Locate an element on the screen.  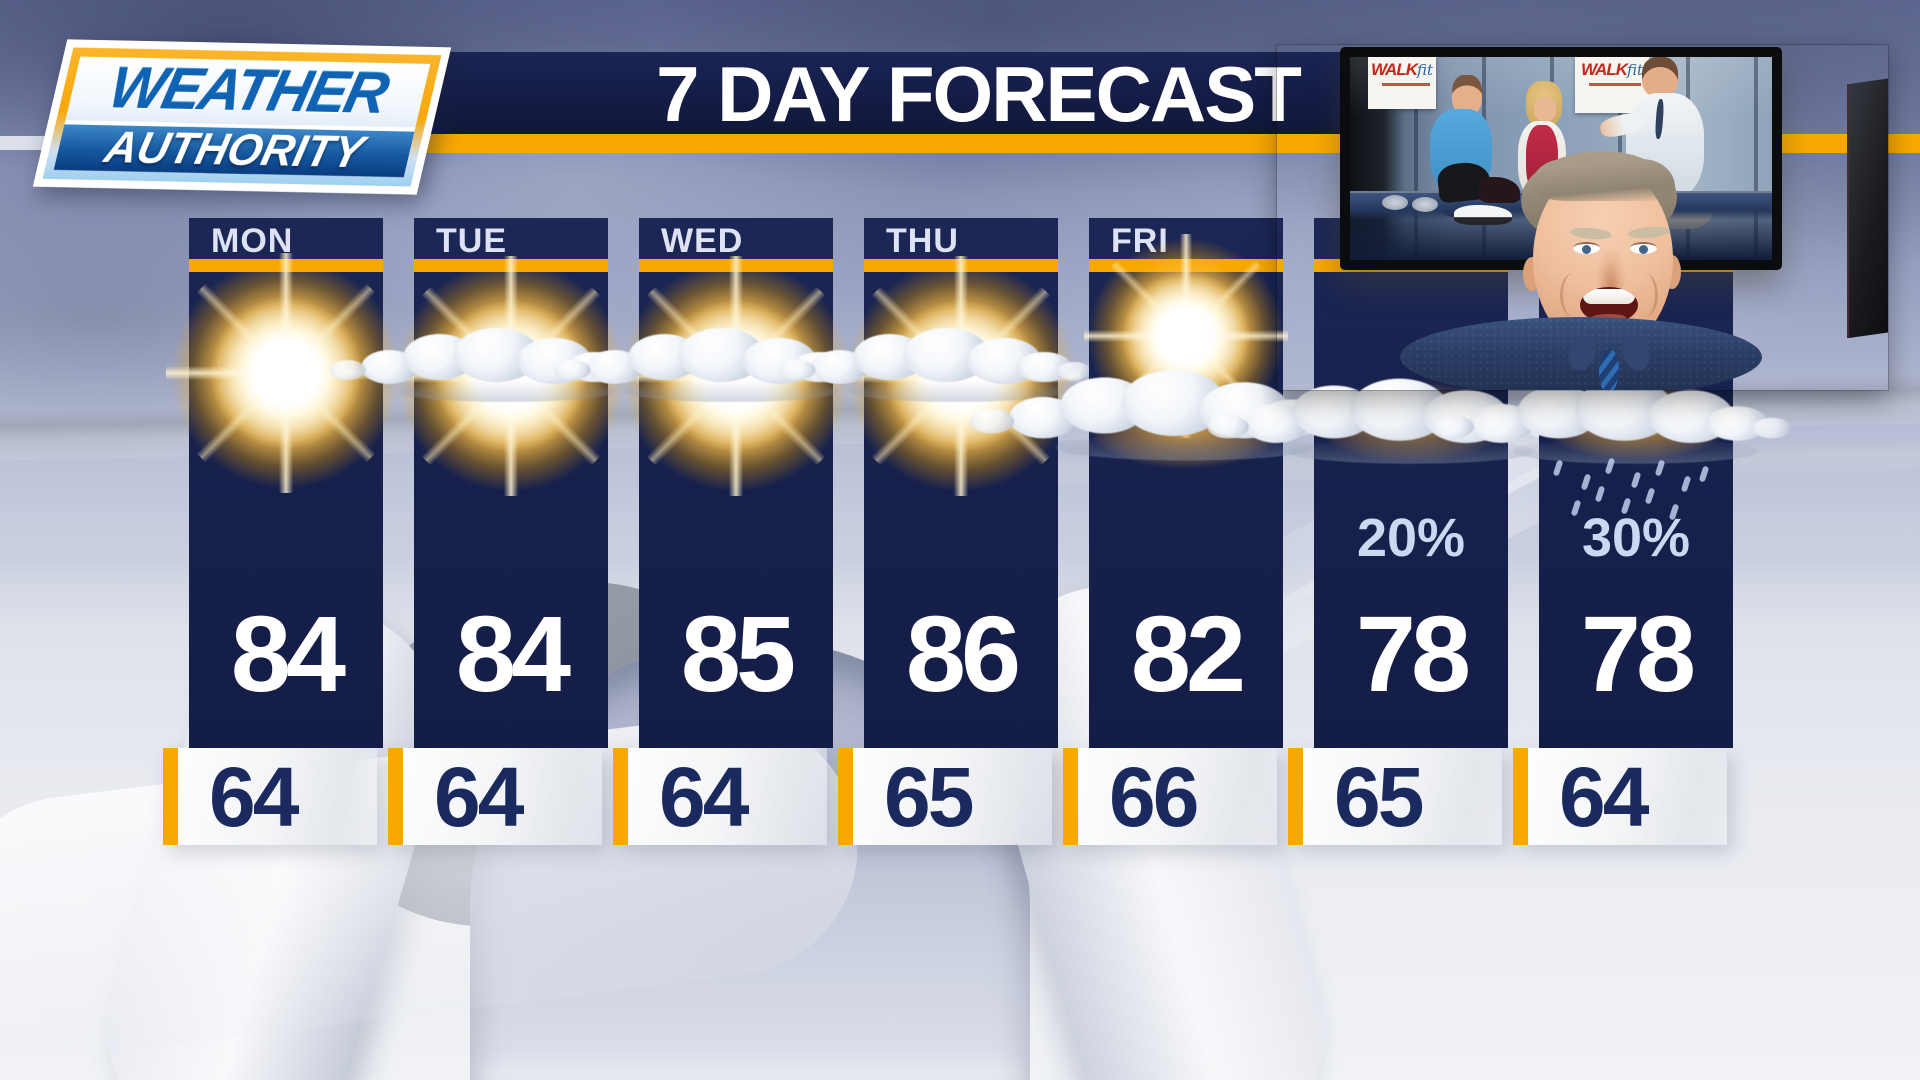
day-label: TUE is located at coordinates (471, 241).